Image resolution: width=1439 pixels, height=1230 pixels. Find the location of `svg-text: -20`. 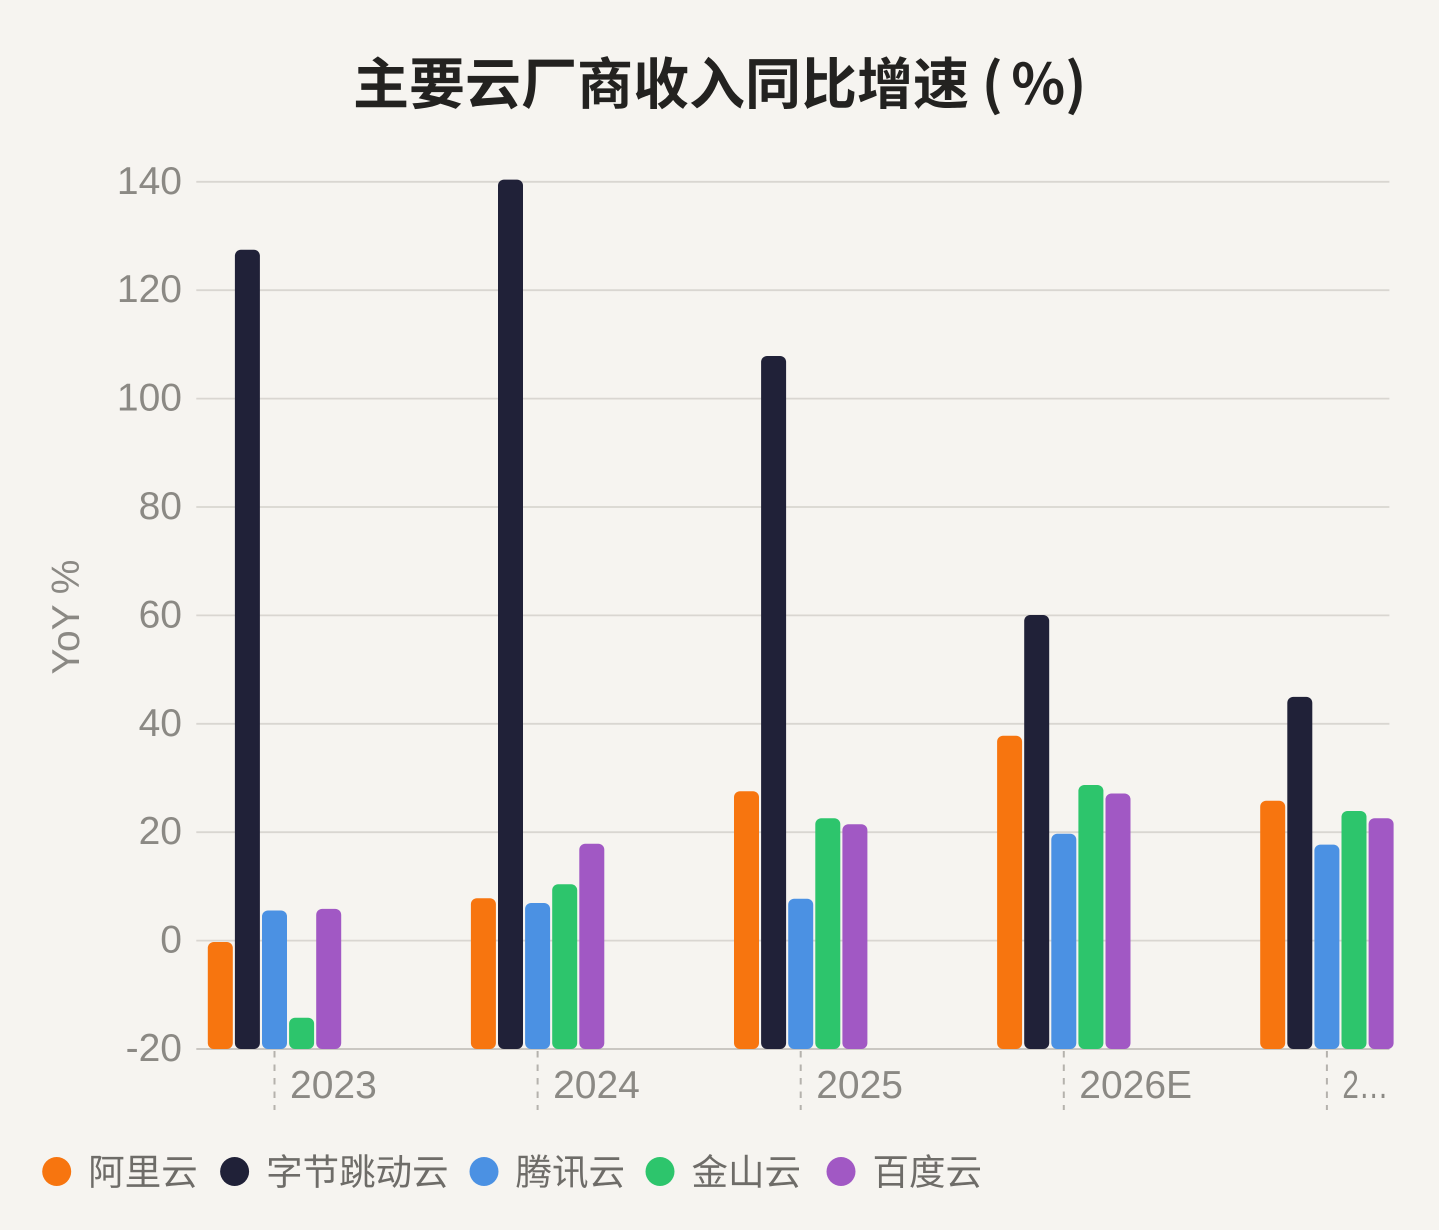

svg-text: -20 is located at coordinates (154, 1048).